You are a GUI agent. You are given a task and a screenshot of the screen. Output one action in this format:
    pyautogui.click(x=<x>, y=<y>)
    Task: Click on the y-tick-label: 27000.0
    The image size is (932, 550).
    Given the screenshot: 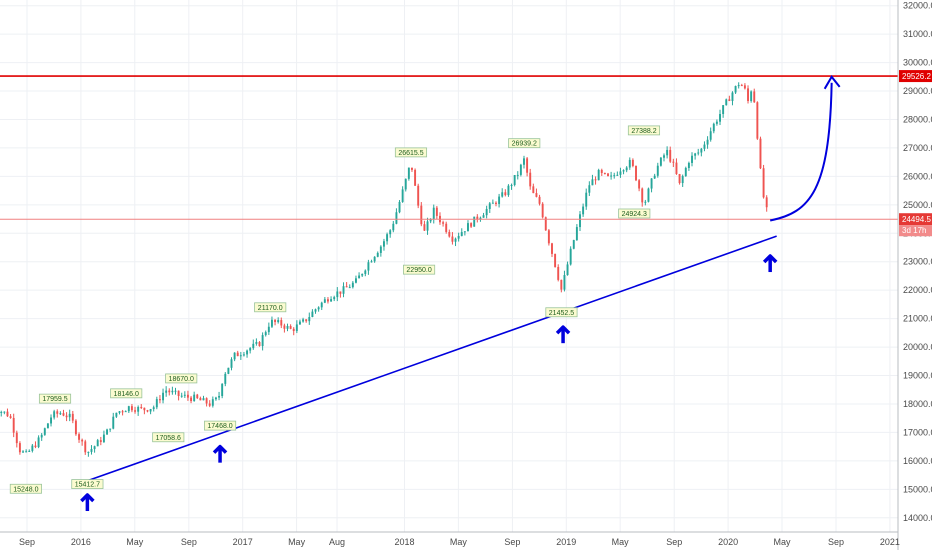 What is the action you would take?
    pyautogui.click(x=917, y=148)
    